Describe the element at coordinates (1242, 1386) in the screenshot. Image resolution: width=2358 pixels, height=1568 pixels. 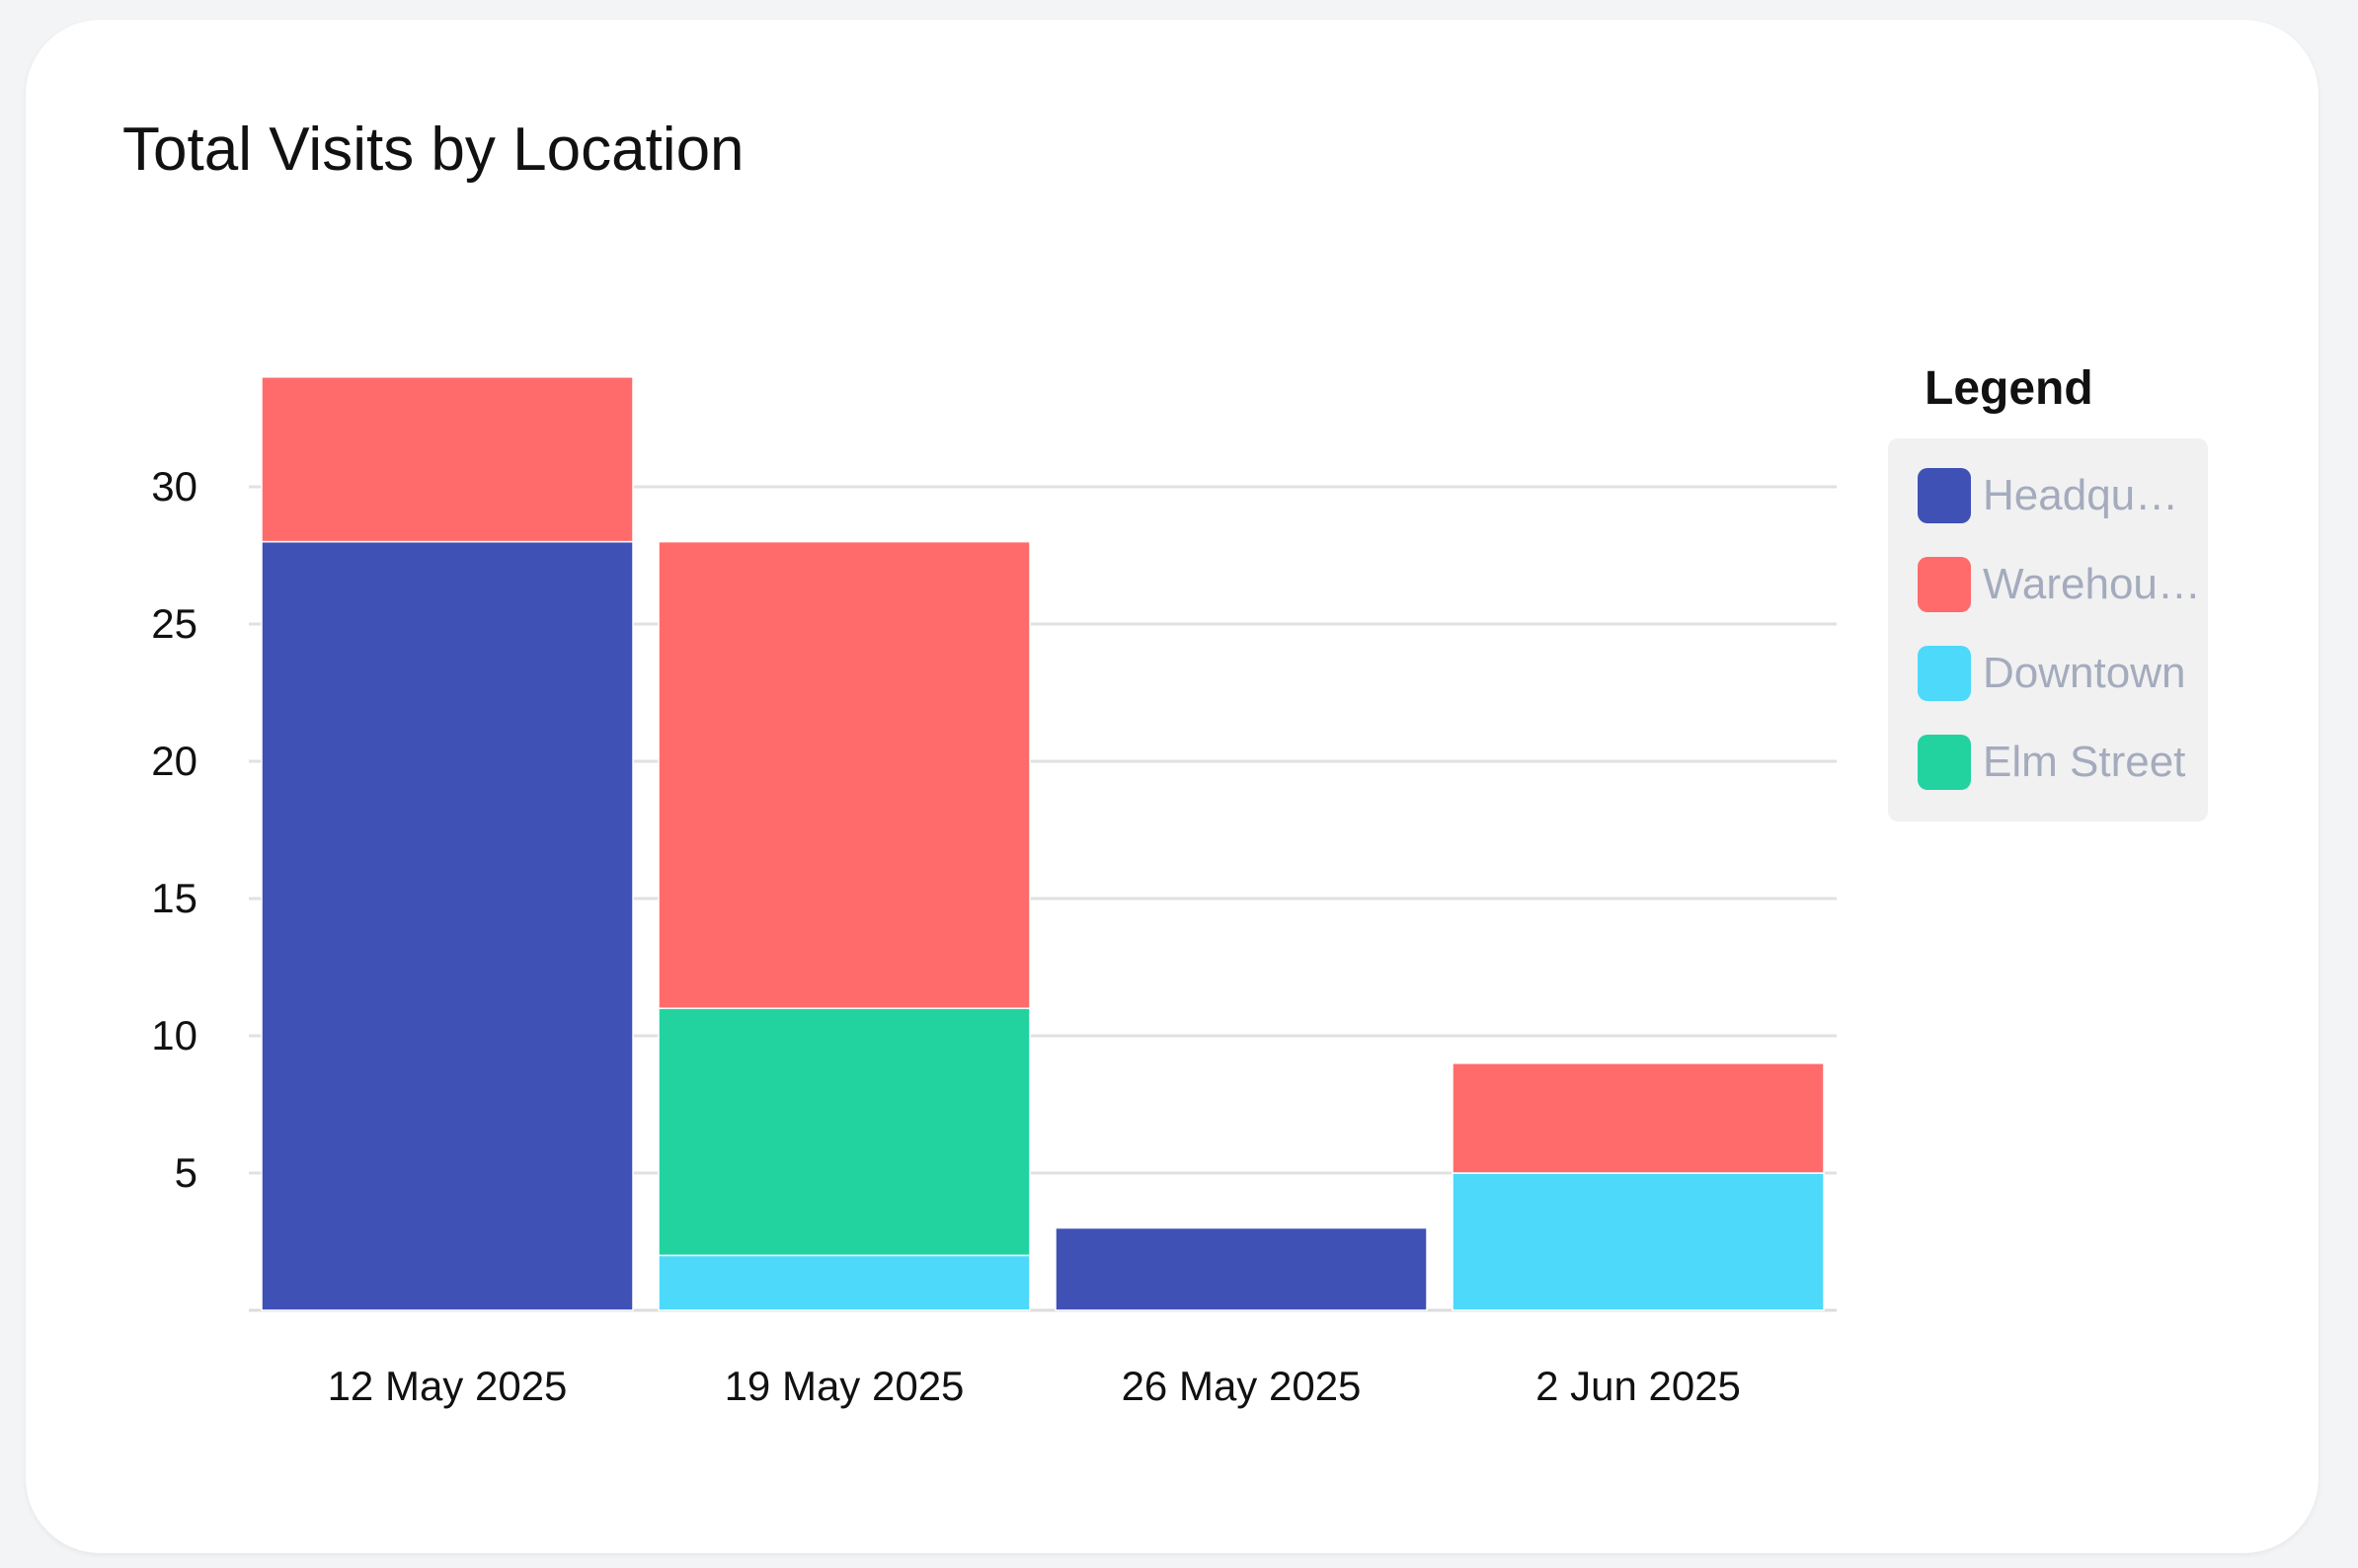
I see `x-tick-label: 26 May 2025` at that location.